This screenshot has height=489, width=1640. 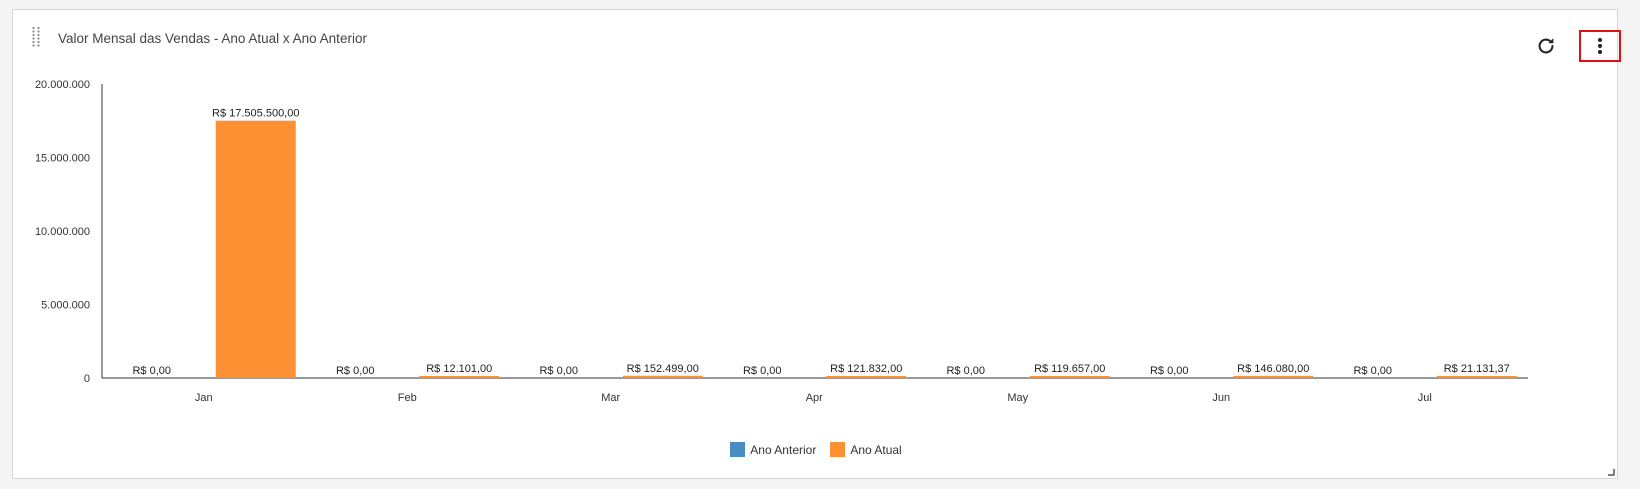 I want to click on x-tick-label: Feb, so click(x=407, y=398).